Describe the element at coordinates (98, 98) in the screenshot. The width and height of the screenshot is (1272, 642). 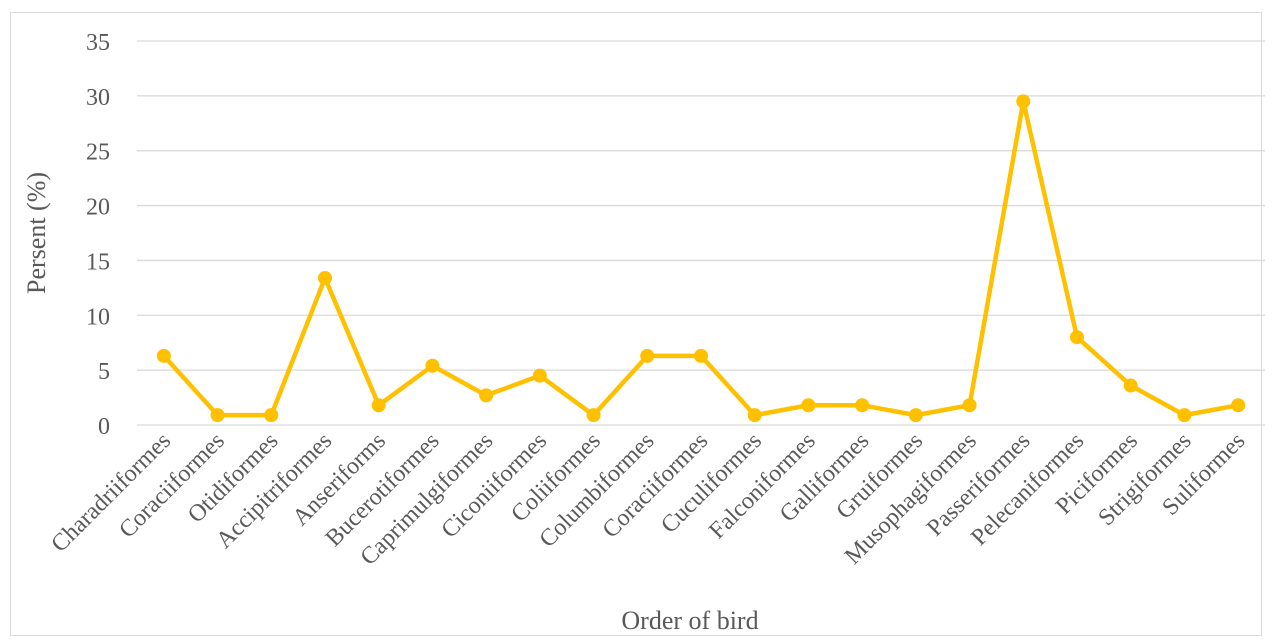
I see `y-tick-label: 30` at that location.